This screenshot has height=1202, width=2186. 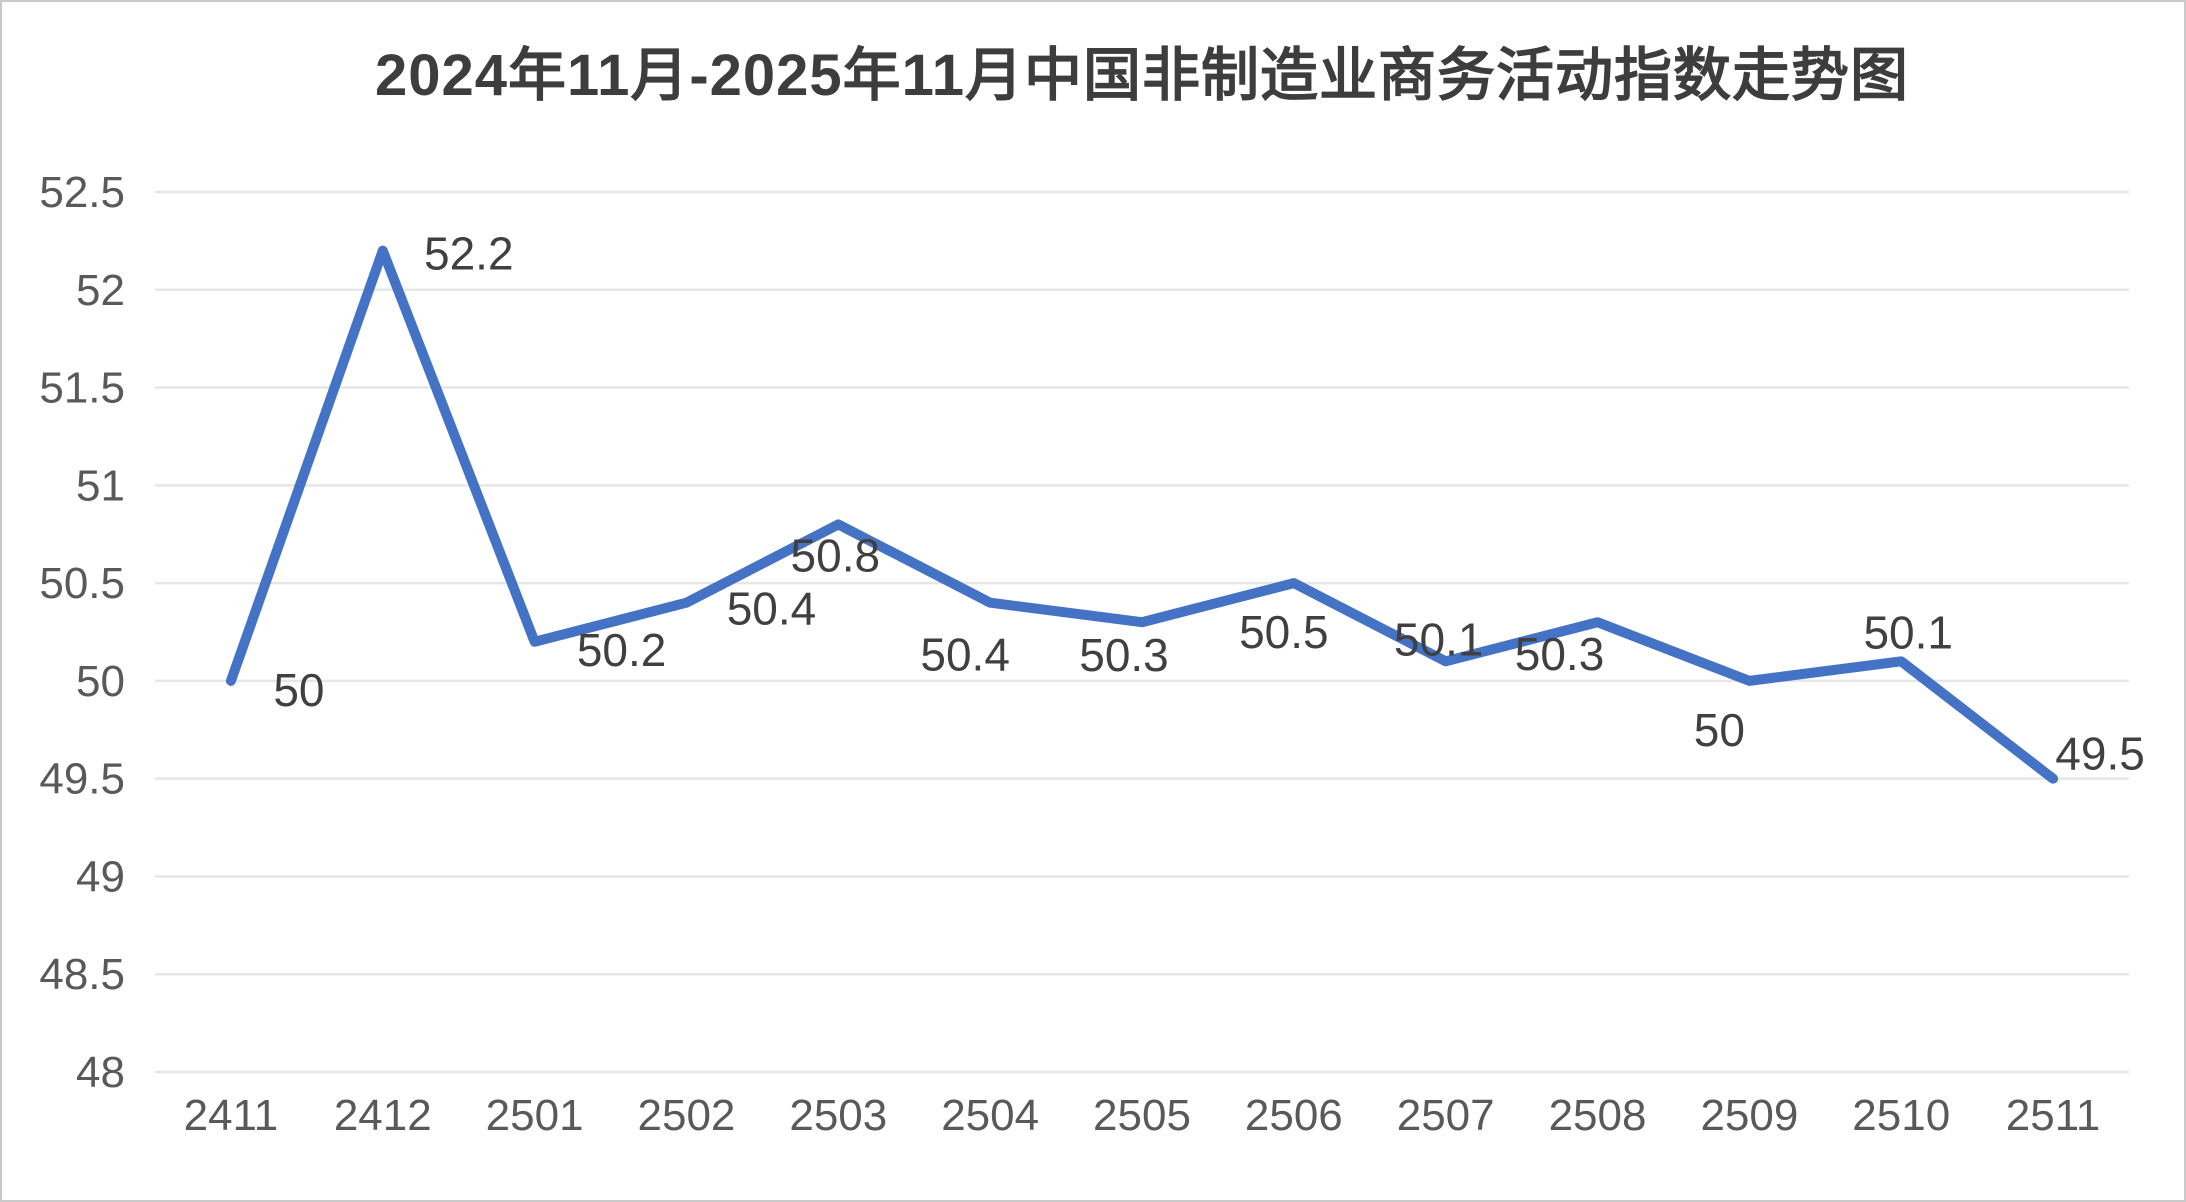 I want to click on x-axis-tick-label: 2507, so click(x=1446, y=1115).